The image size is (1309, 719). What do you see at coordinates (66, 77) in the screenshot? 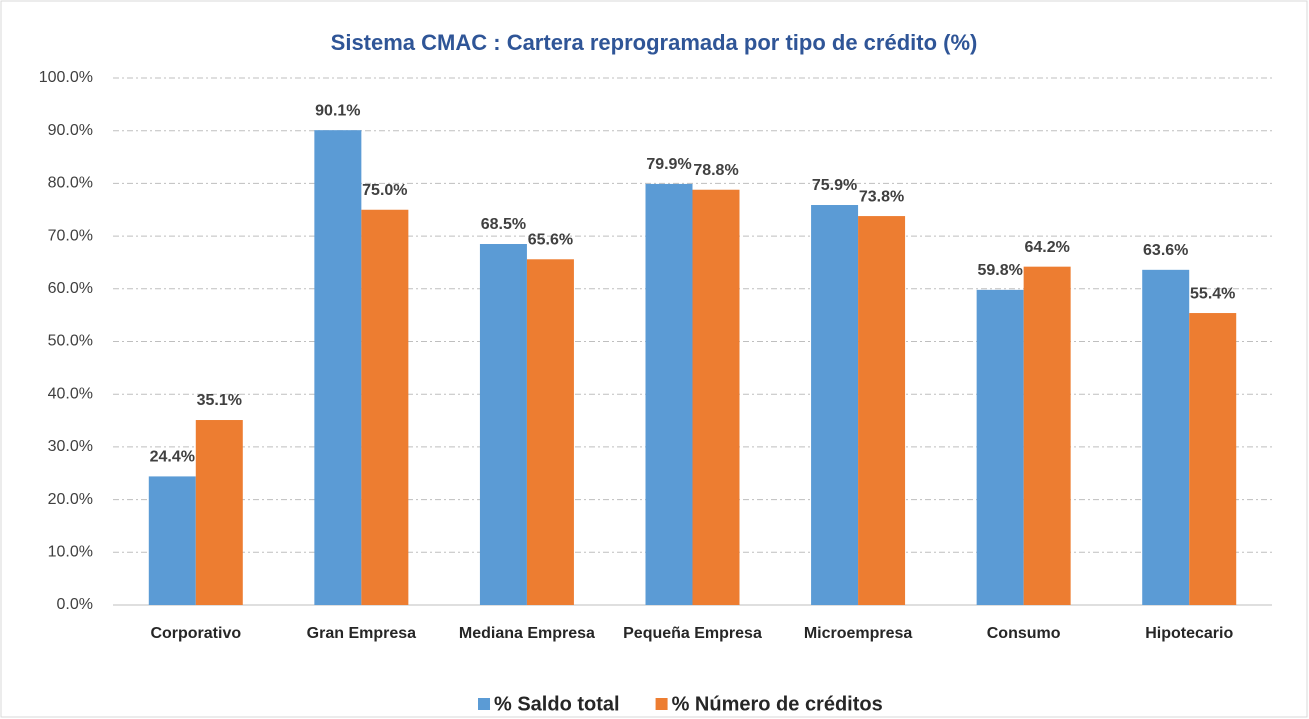
I see `y-tick-label: 100.0%` at bounding box center [66, 77].